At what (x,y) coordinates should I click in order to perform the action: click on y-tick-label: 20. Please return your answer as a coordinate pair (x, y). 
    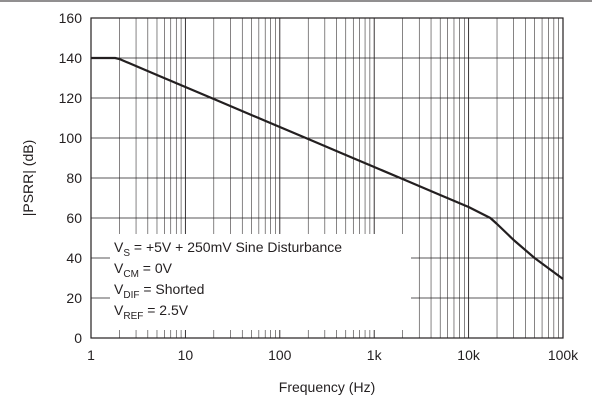
    Looking at the image, I should click on (74, 298).